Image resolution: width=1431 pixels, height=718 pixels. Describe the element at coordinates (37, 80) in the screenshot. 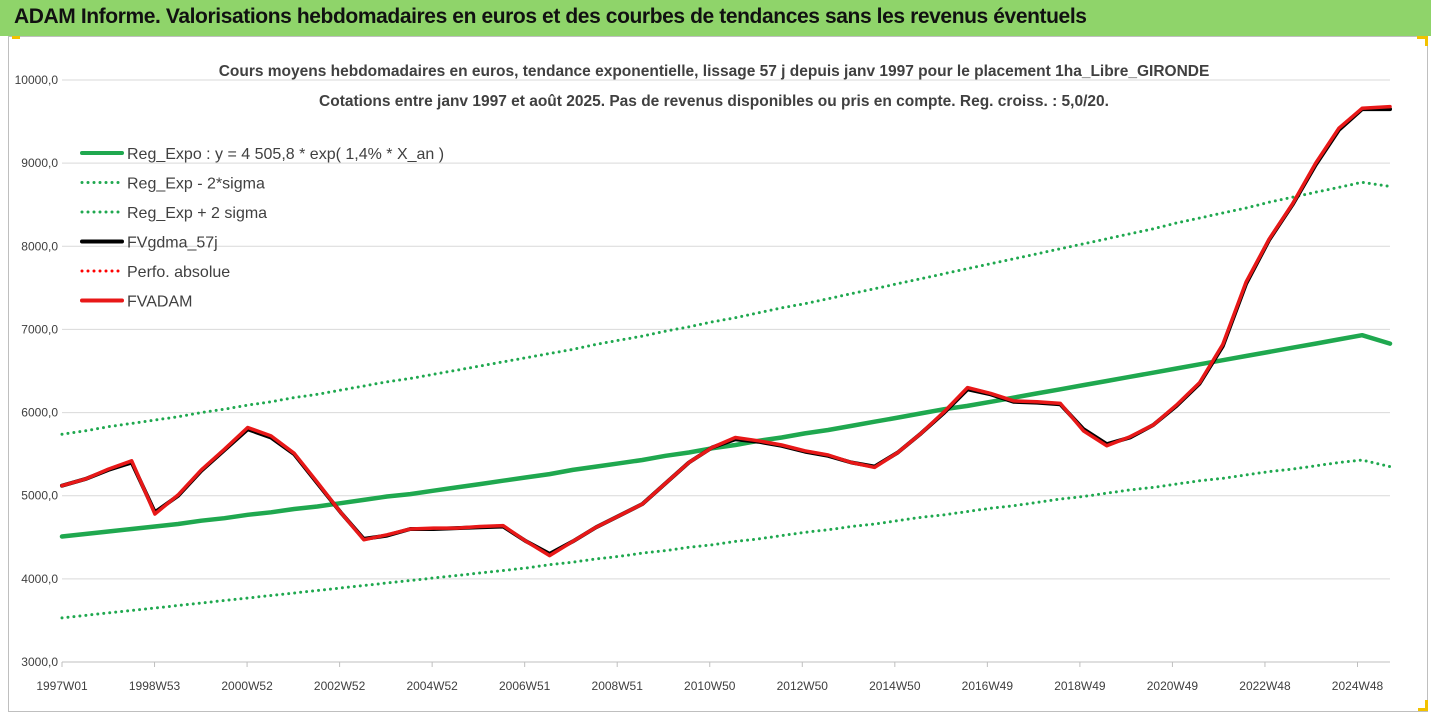

I see `y-tick-label: 10000,0` at that location.